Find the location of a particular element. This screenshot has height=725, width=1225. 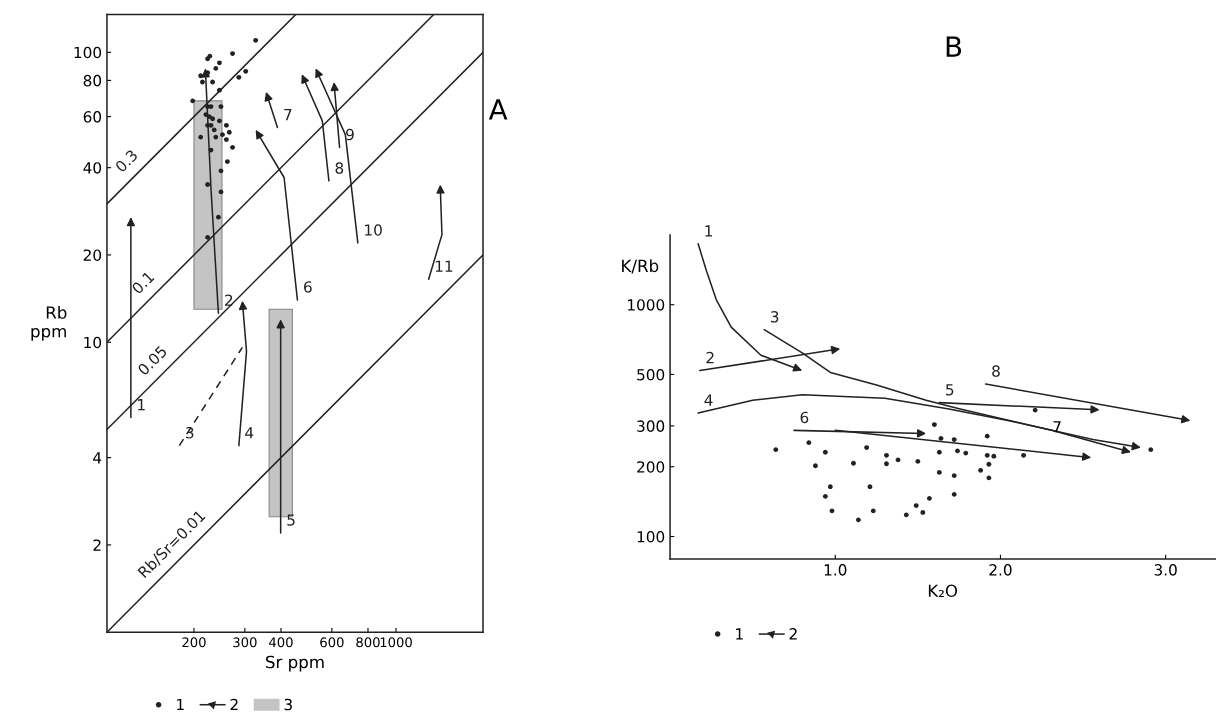

x-tick-label: 1.0 is located at coordinates (835, 570).